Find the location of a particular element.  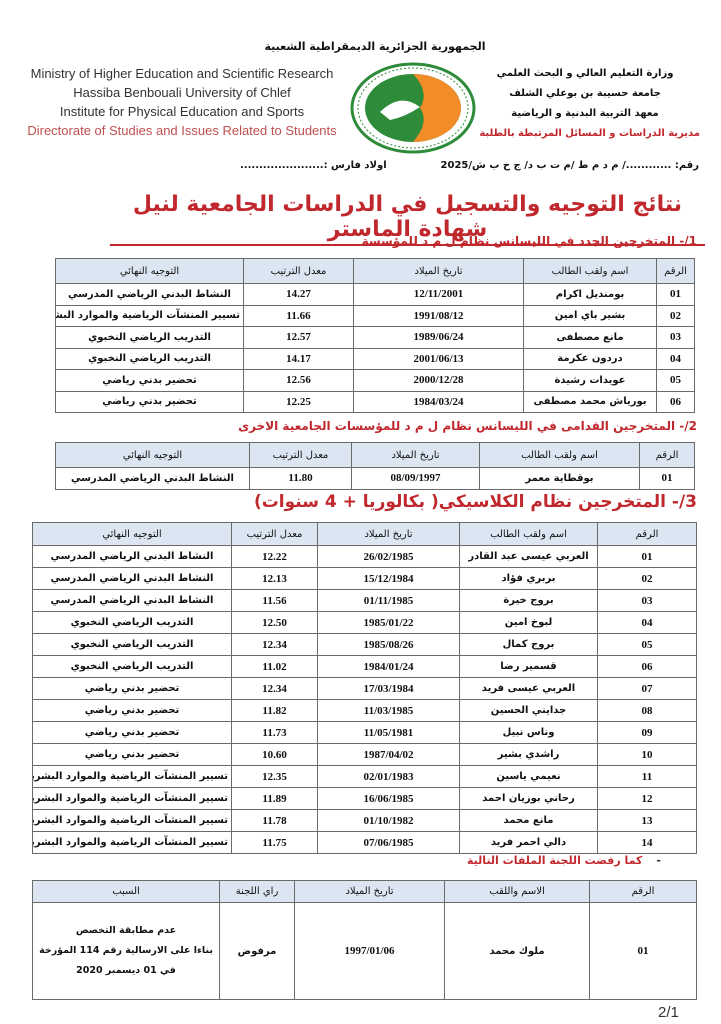

cell-score: 12.35 is located at coordinates (274, 776).